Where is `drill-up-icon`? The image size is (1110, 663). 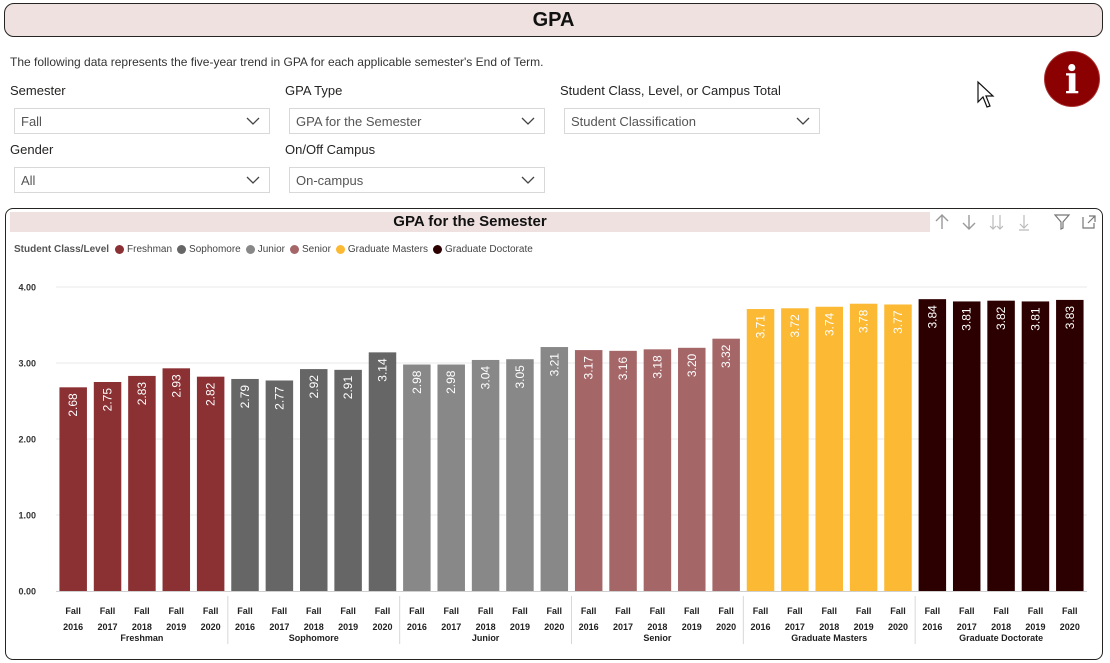
drill-up-icon is located at coordinates (942, 222).